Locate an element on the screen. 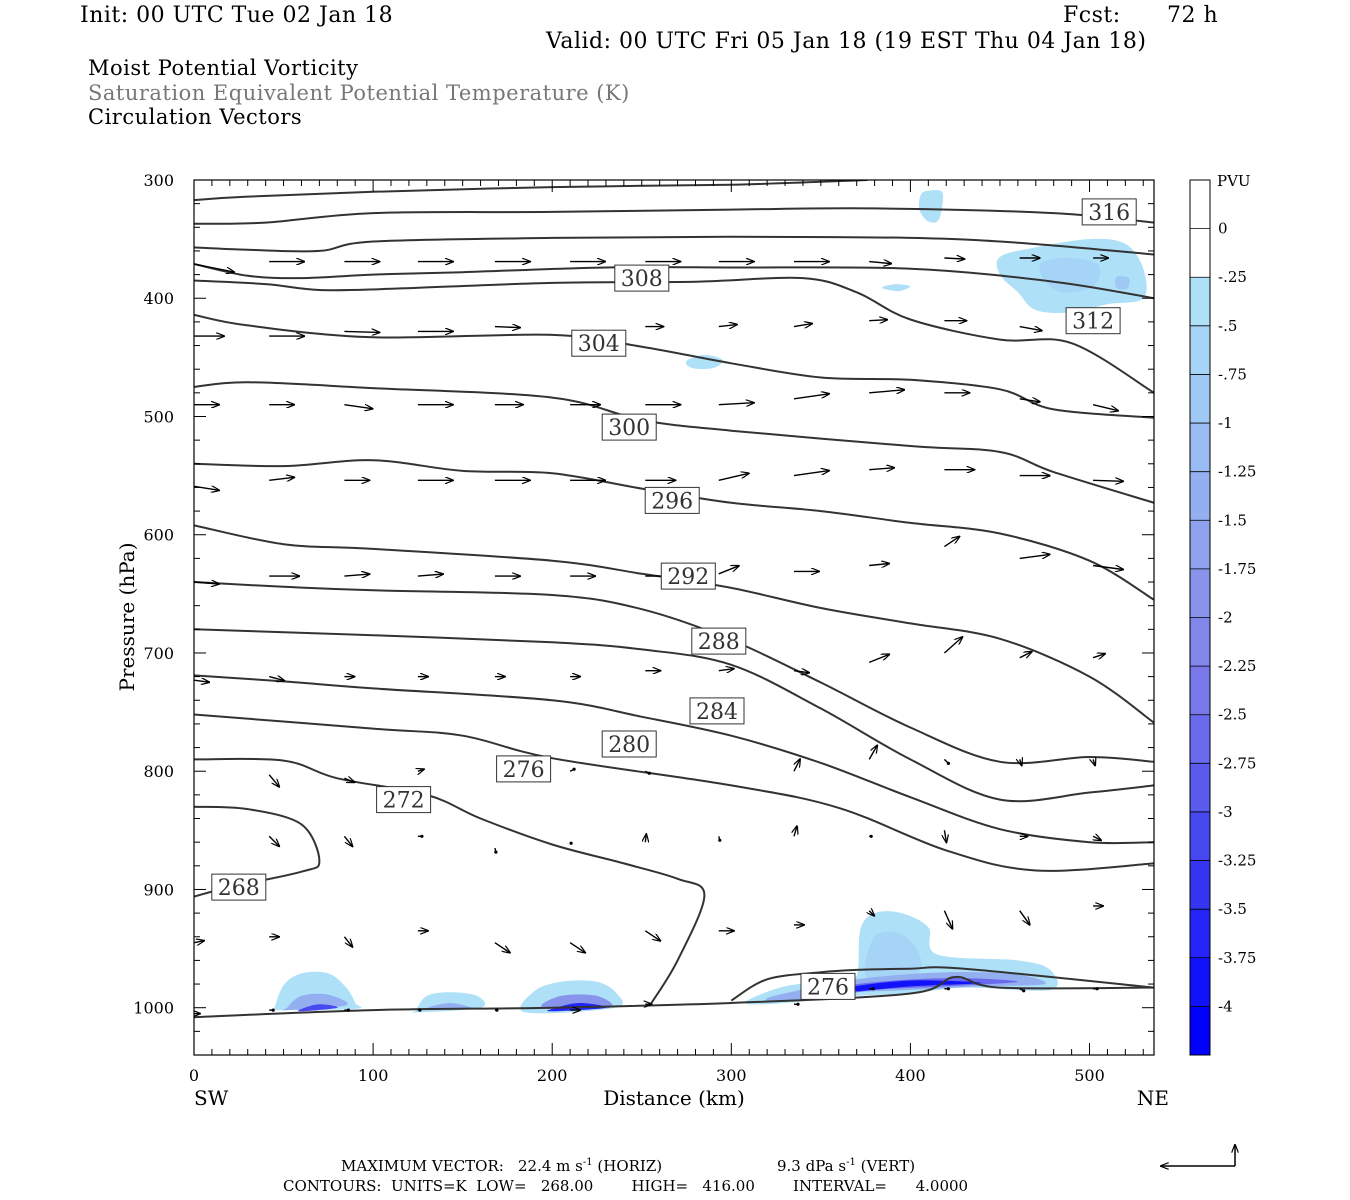 The image size is (1350, 1200). contour-label-text-8: 284 is located at coordinates (717, 712).